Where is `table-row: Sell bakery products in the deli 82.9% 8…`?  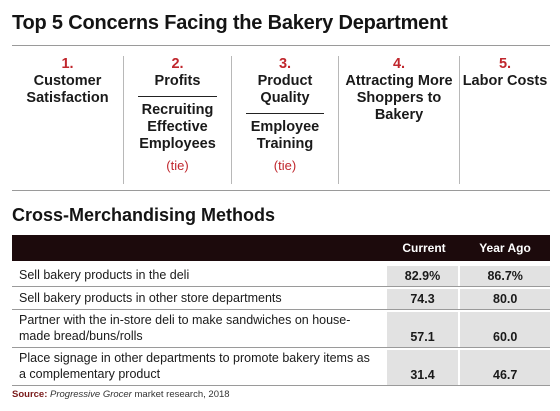 table-row: Sell bakery products in the deli 82.9% 8… is located at coordinates (281, 275).